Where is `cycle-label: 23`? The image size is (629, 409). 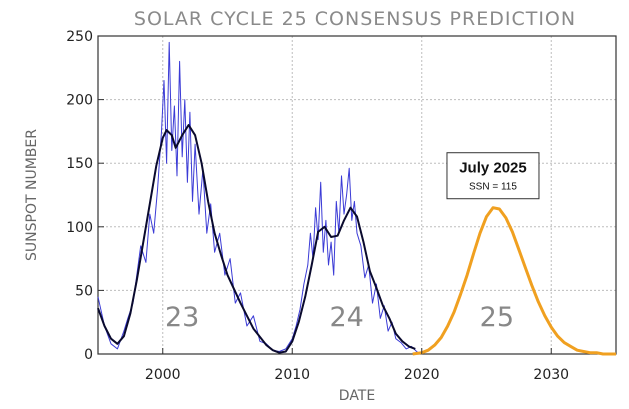
cycle-label: 23 is located at coordinates (182, 317).